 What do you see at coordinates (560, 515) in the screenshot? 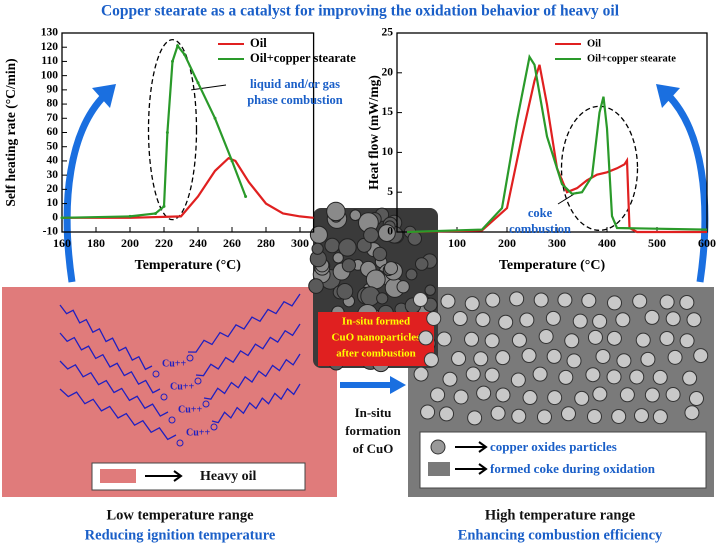
I see `caption: High temperature range` at bounding box center [560, 515].